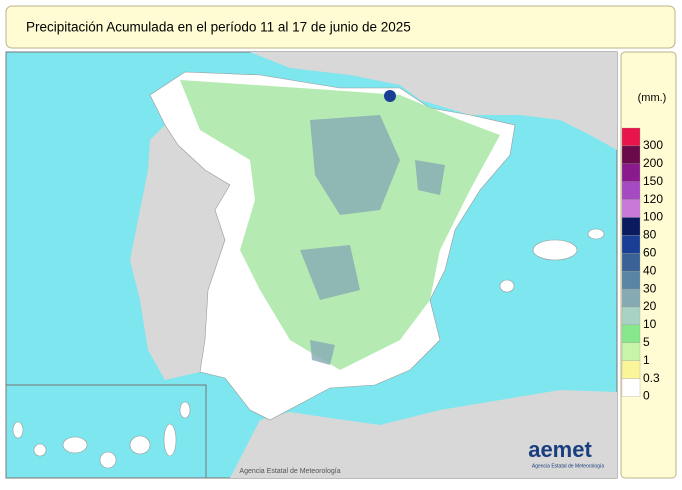 The height and width of the screenshot is (490, 682). Describe the element at coordinates (433, 101) in the screenshot. I see `france` at that location.